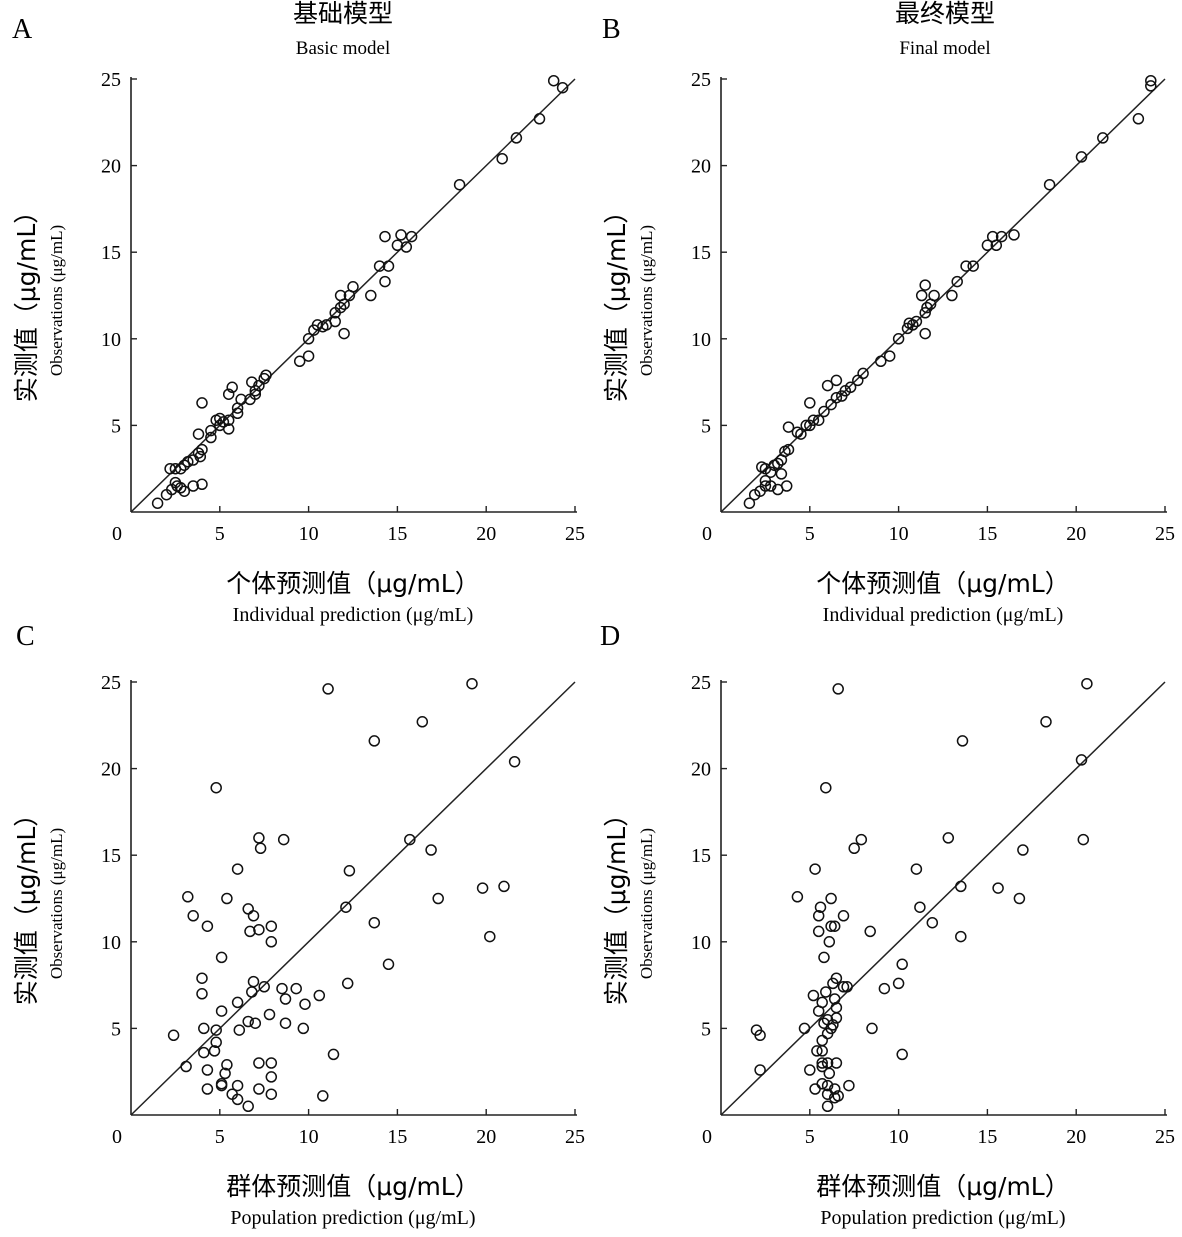  Describe the element at coordinates (707, 1137) in the screenshot. I see `x-tick-label: 0` at that location.